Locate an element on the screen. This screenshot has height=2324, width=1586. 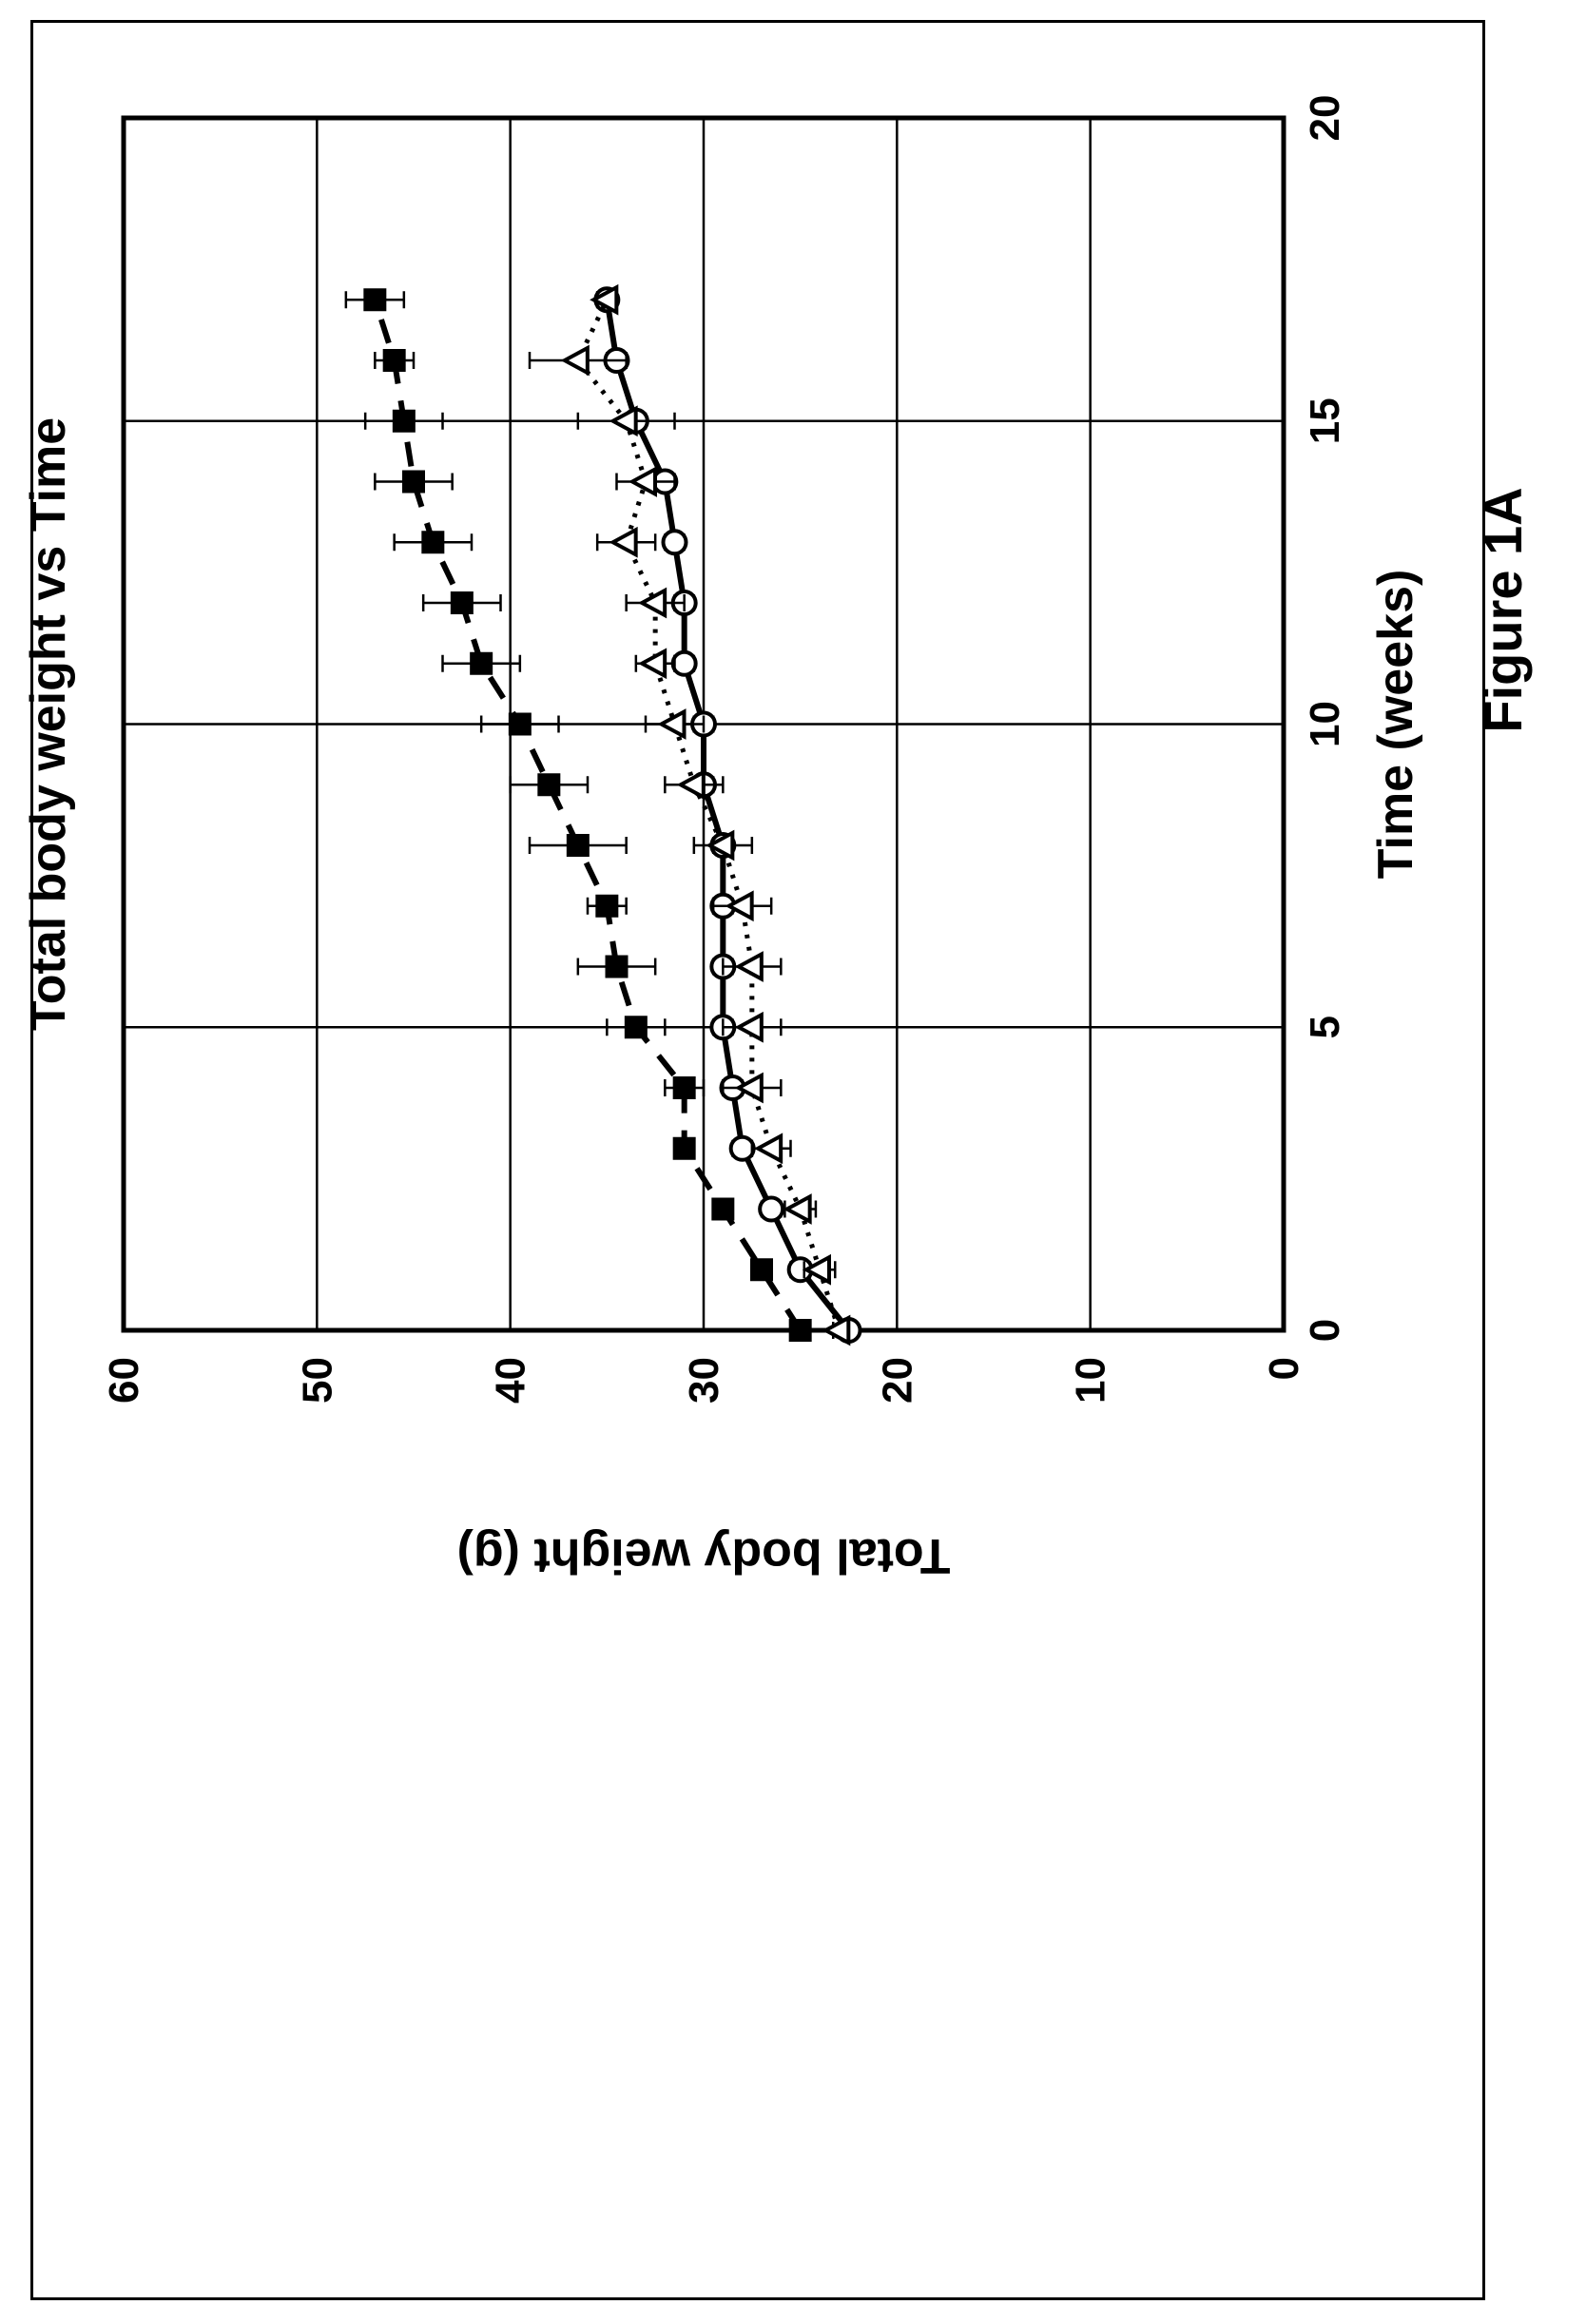
x-tick-label: 20 is located at coordinates (1325, 119).